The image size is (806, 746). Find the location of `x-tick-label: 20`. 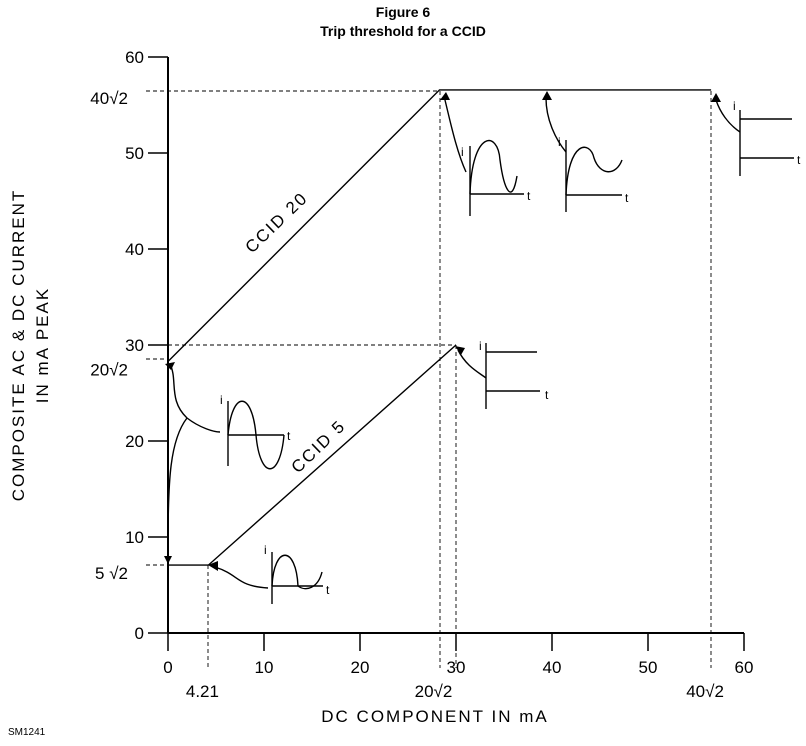

x-tick-label: 20 is located at coordinates (360, 667).